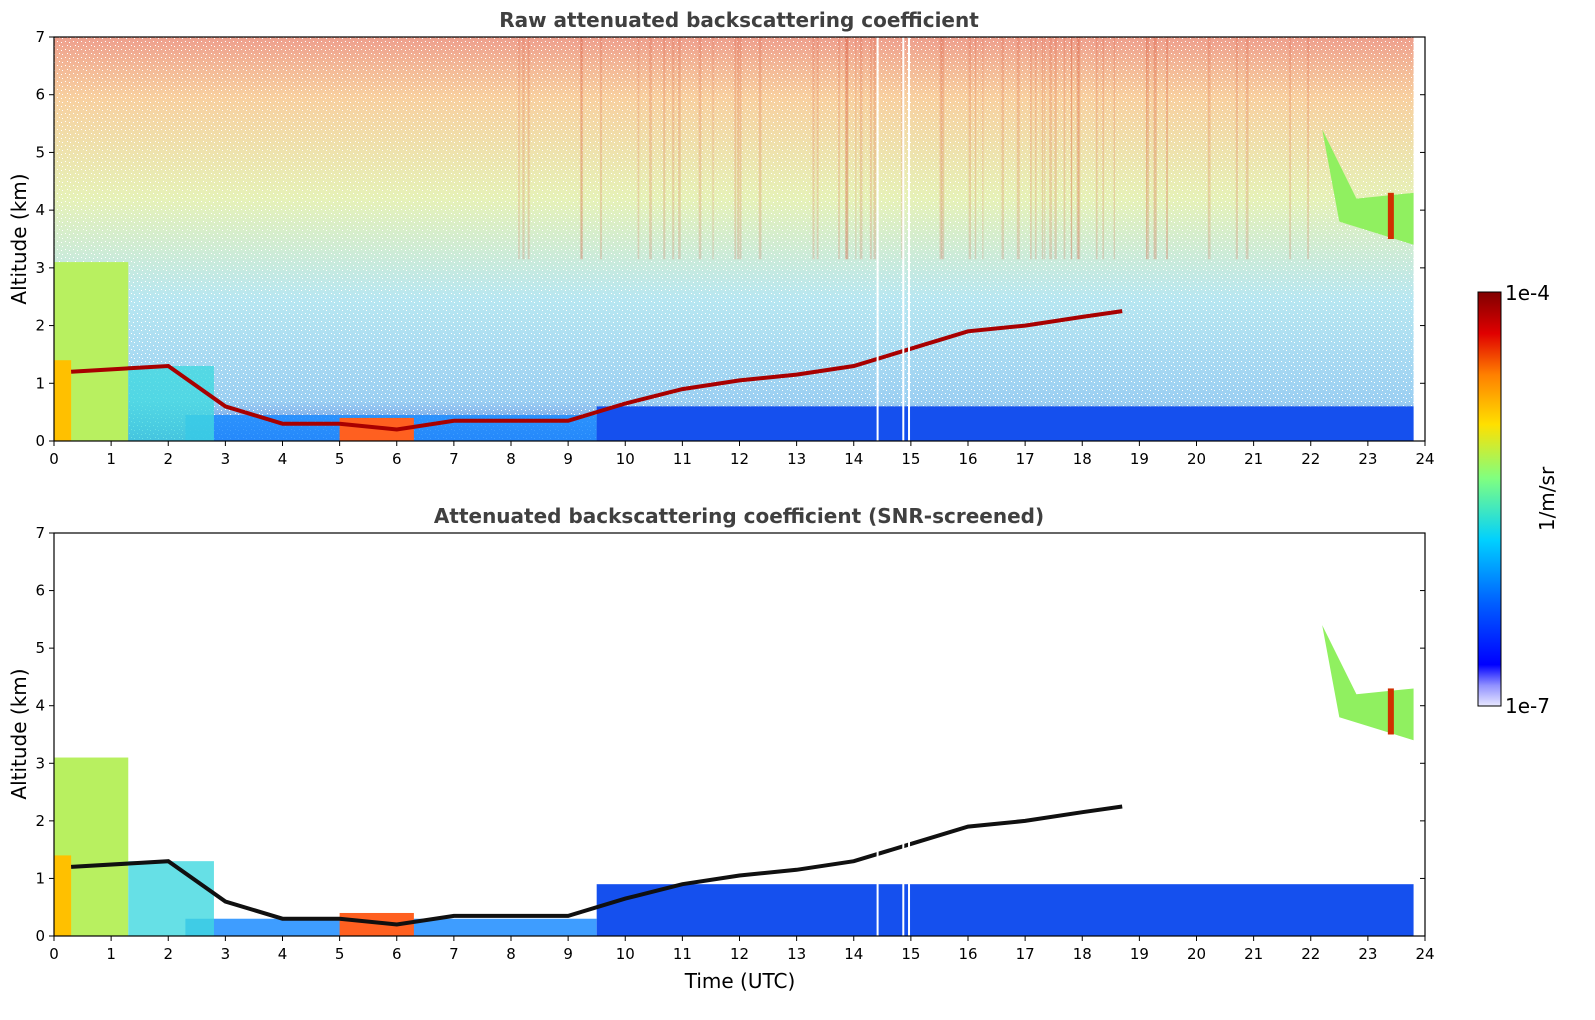 Image resolution: width=1595 pixels, height=1020 pixels. I want to click on x-tick-label: 8, so click(511, 459).